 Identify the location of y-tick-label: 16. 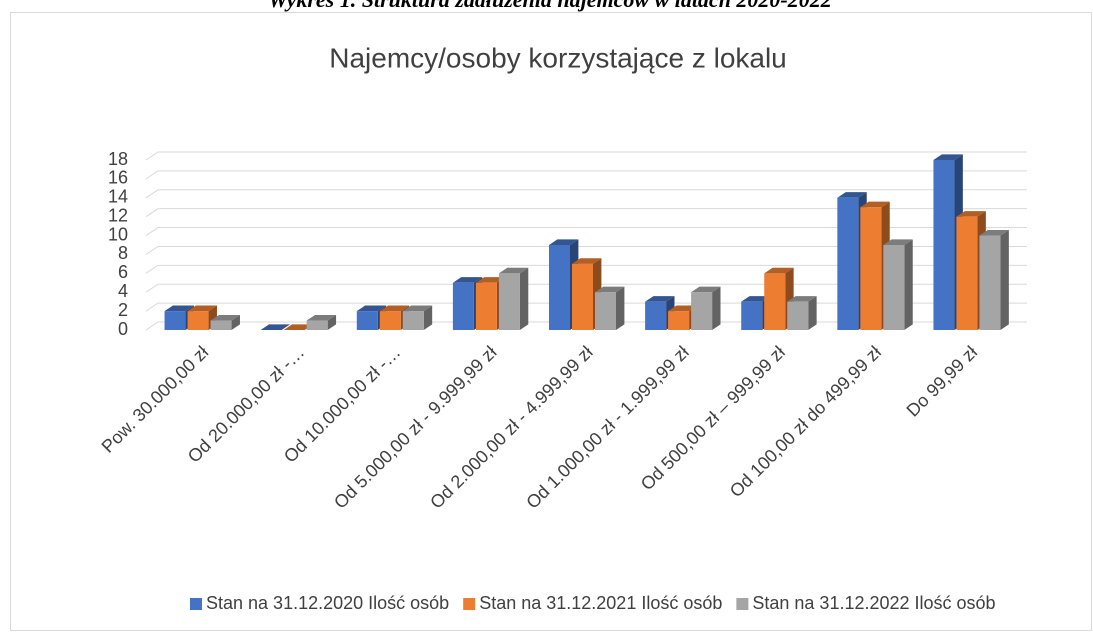
(118, 178).